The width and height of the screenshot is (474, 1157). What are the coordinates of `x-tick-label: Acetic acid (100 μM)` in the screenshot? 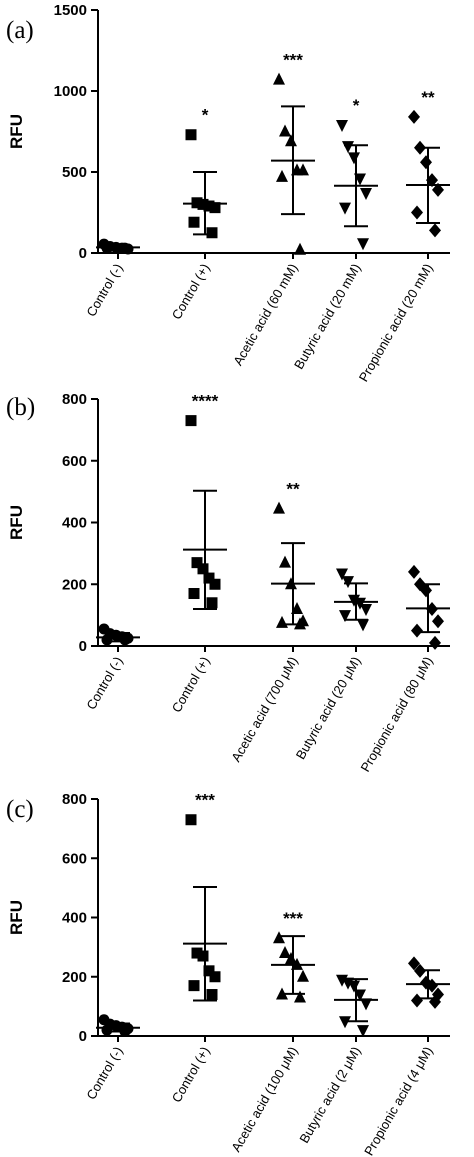 It's located at (264, 1099).